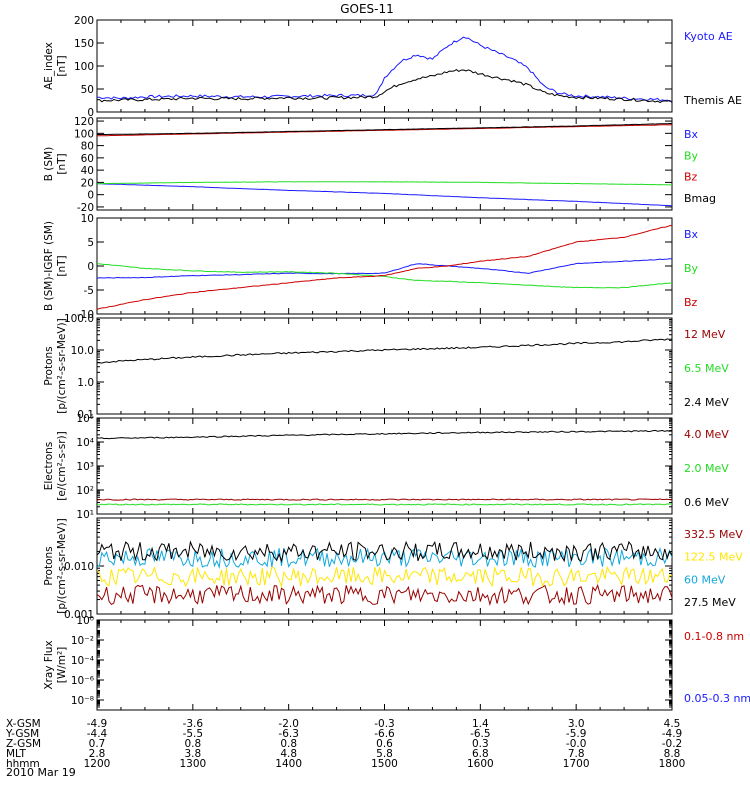  Describe the element at coordinates (706, 502) in the screenshot. I see `legend-entry: 0.6 MeV` at that location.